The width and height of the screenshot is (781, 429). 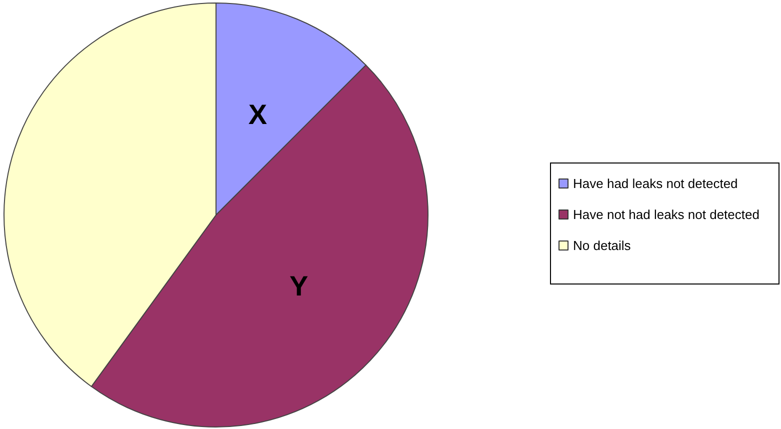 What do you see at coordinates (602, 245) in the screenshot?
I see `legend-label: No details` at bounding box center [602, 245].